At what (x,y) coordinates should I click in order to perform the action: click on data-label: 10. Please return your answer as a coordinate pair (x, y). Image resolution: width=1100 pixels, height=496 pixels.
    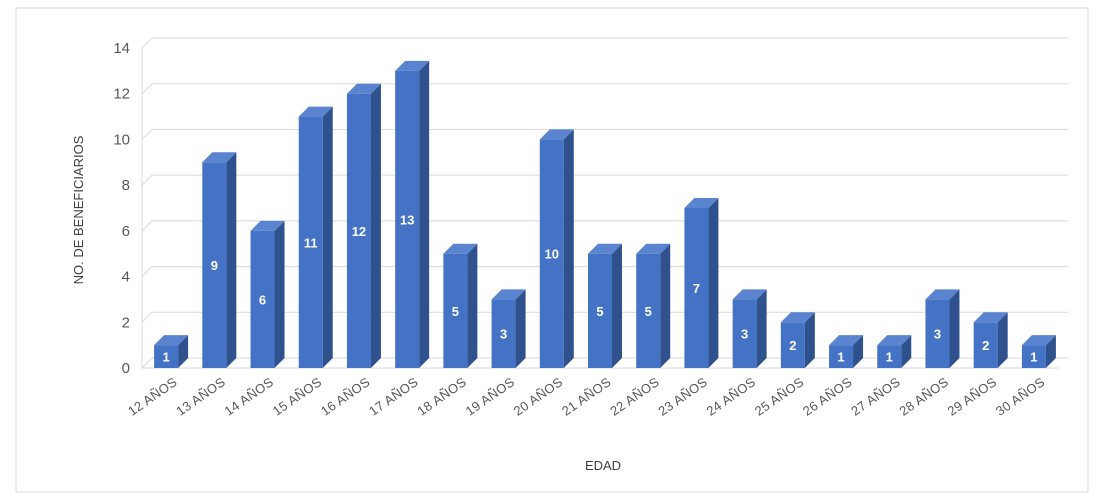
    Looking at the image, I should click on (552, 254).